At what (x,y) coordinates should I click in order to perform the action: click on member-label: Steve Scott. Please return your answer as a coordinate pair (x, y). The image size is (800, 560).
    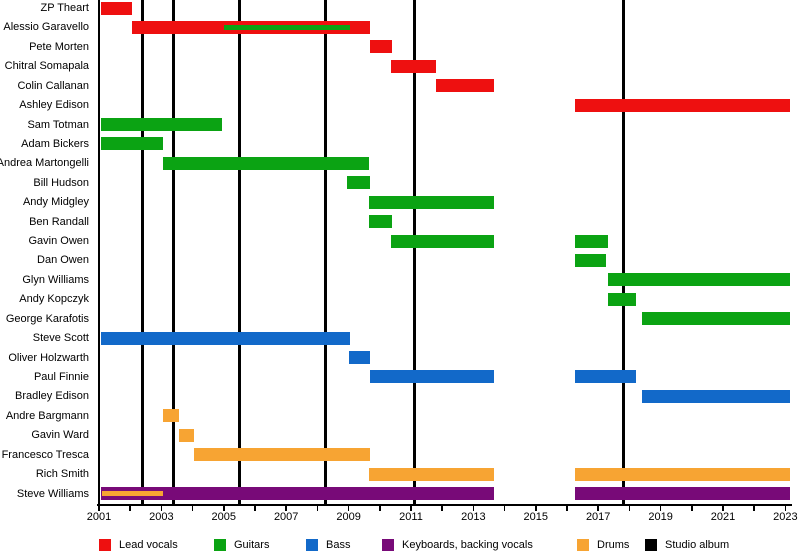
    Looking at the image, I should click on (60, 338).